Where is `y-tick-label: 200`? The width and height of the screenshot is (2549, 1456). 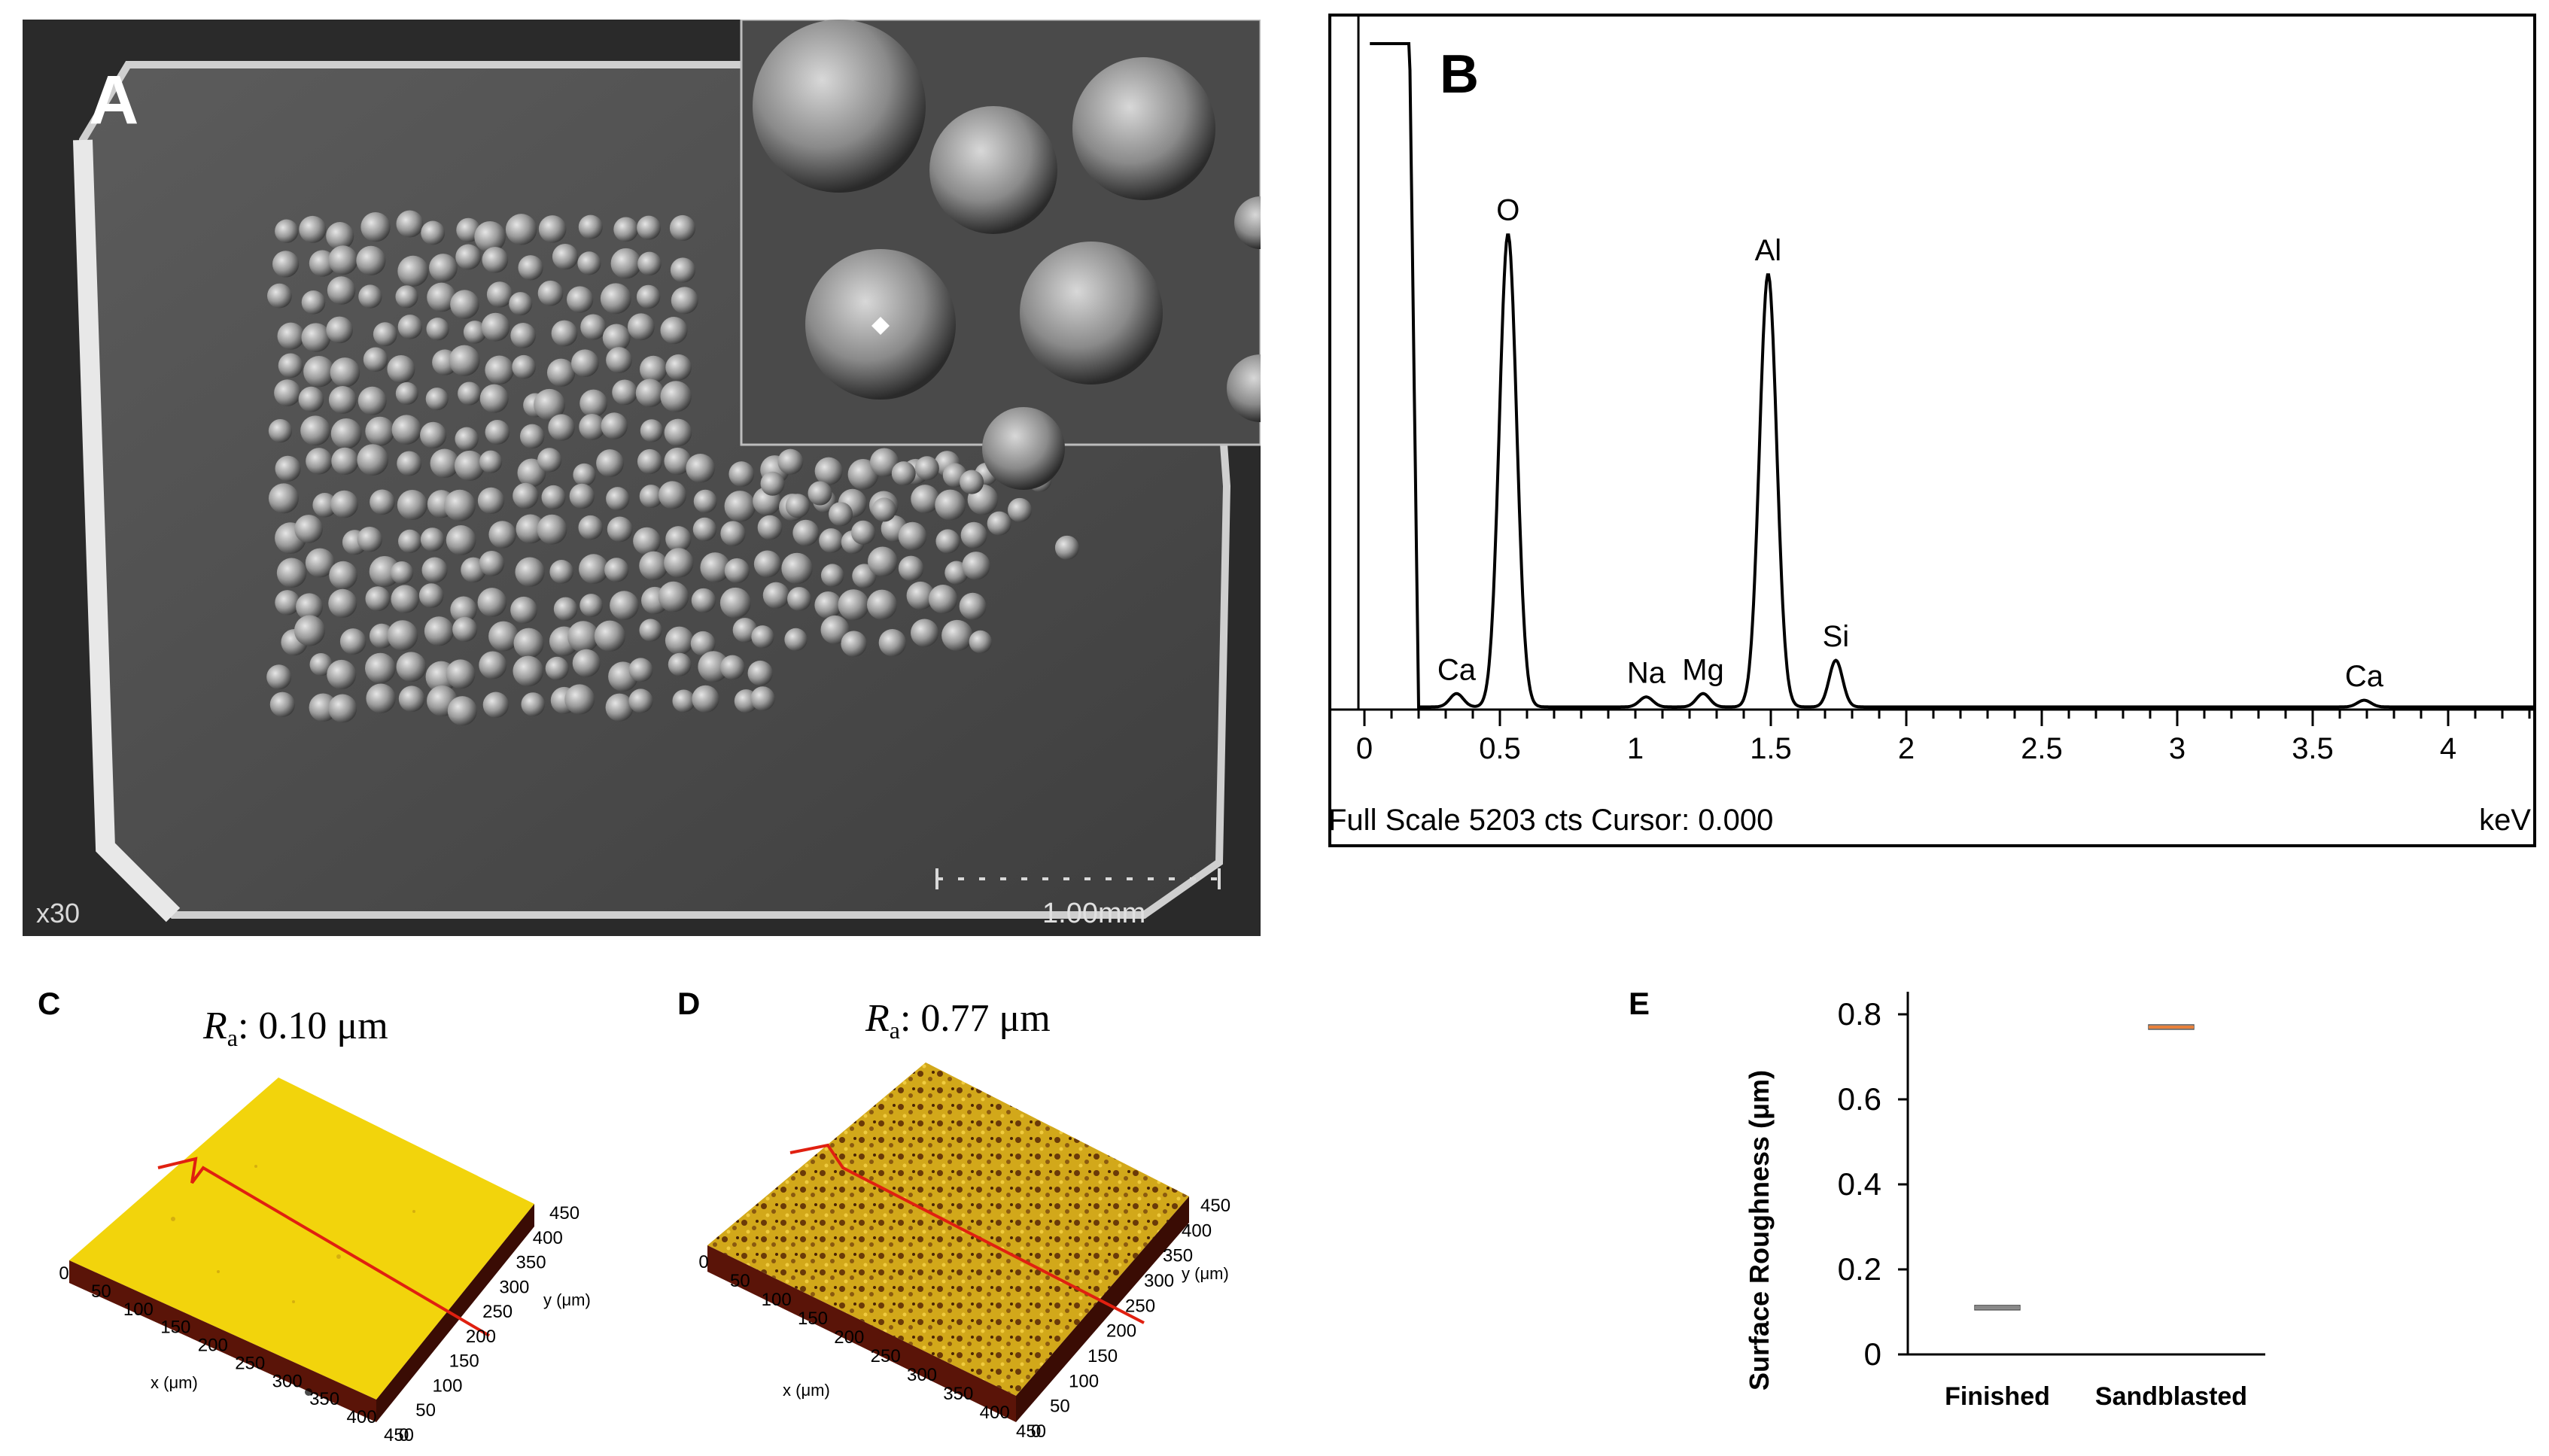
y-tick-label: 200 is located at coordinates (481, 1337).